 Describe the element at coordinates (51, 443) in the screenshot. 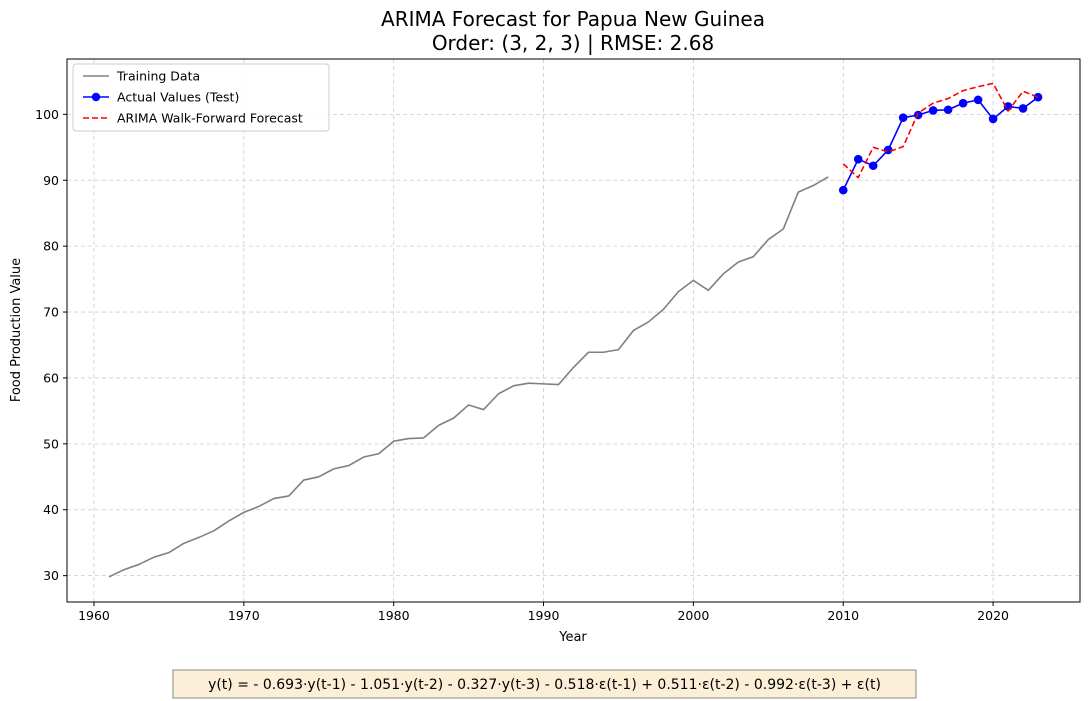

I see `y-tick-label: 50` at that location.